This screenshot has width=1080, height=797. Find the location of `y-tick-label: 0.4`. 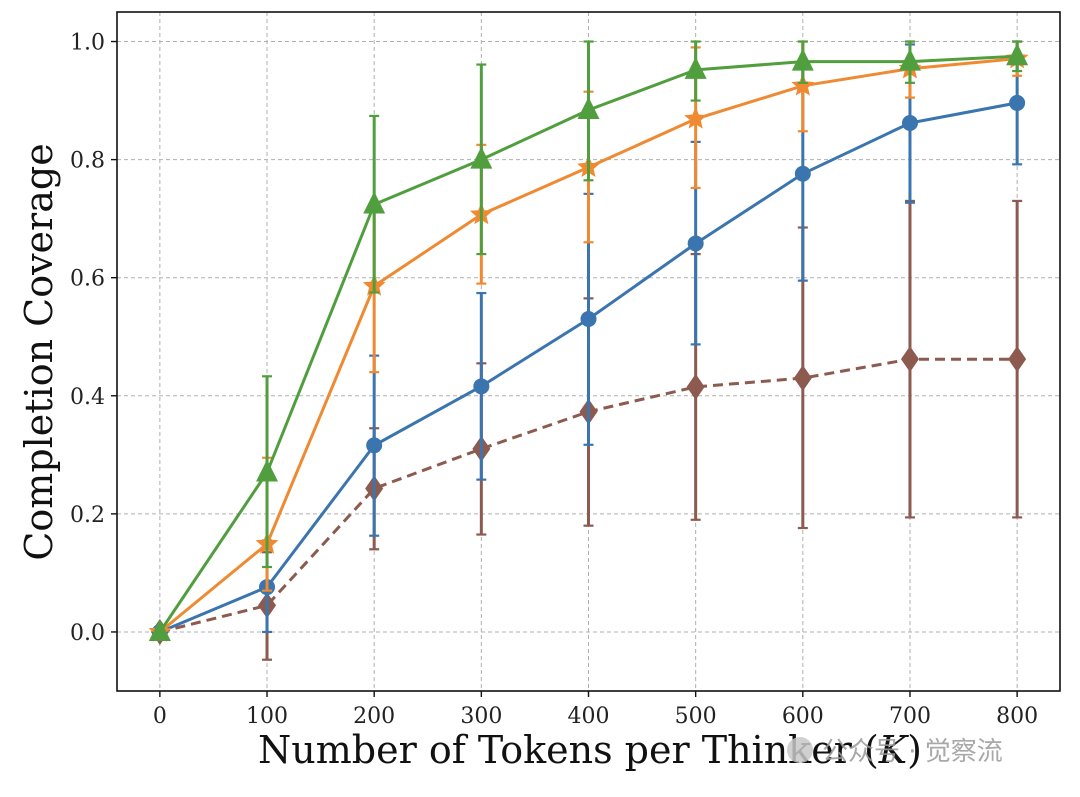

y-tick-label: 0.4 is located at coordinates (87, 397).